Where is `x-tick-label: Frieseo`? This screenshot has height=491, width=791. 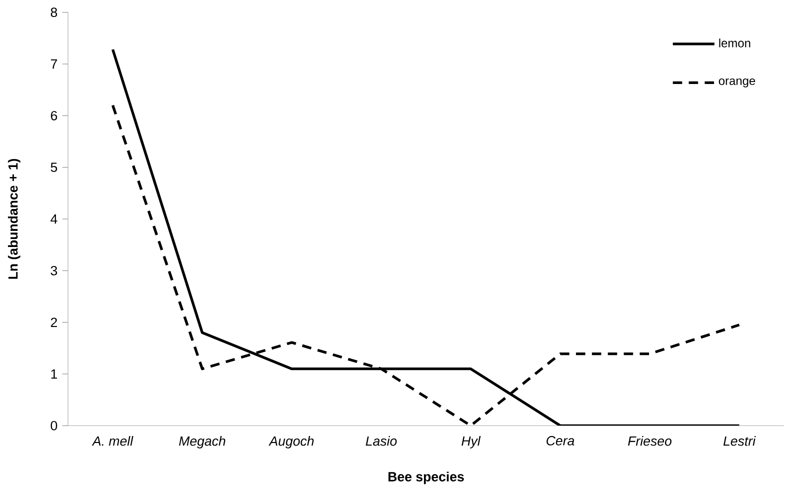 x-tick-label: Frieseo is located at coordinates (650, 441).